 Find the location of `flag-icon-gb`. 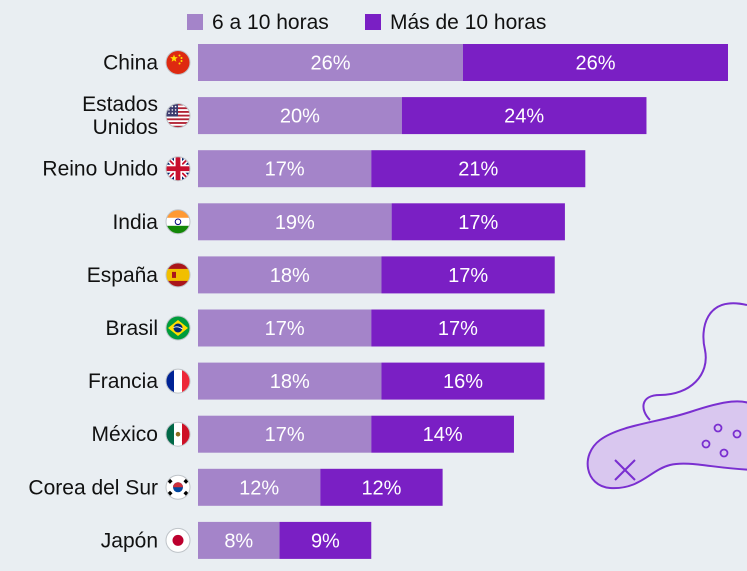

flag-icon-gb is located at coordinates (178, 169).